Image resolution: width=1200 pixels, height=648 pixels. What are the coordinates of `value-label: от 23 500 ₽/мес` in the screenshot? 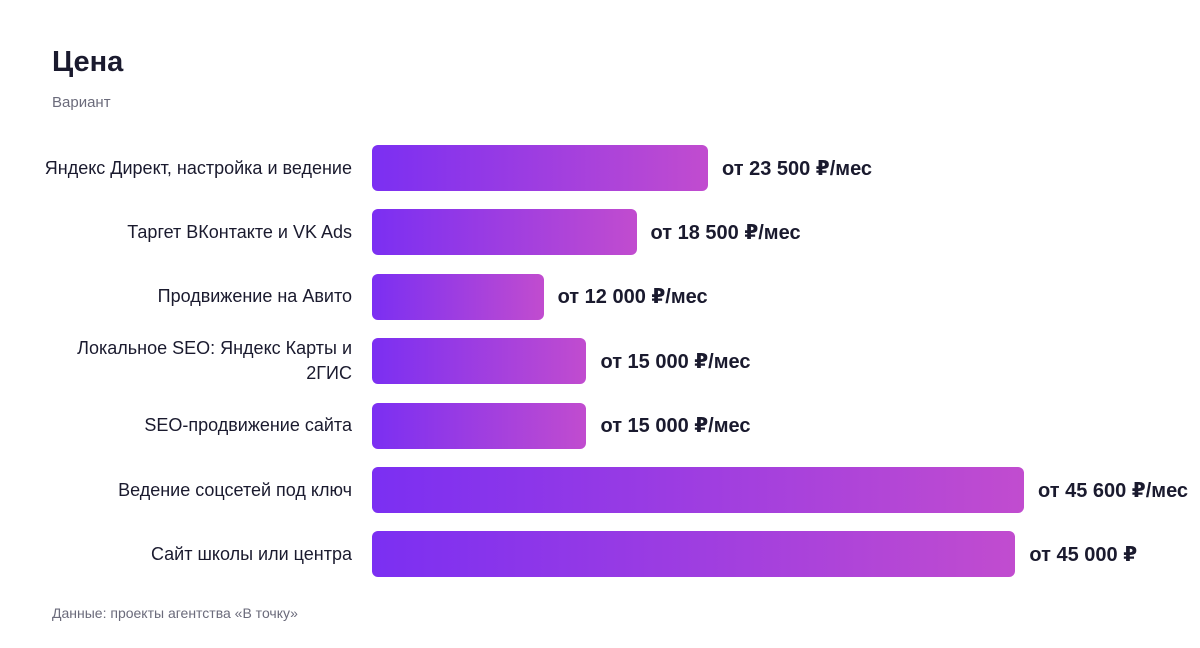 It's located at (797, 168).